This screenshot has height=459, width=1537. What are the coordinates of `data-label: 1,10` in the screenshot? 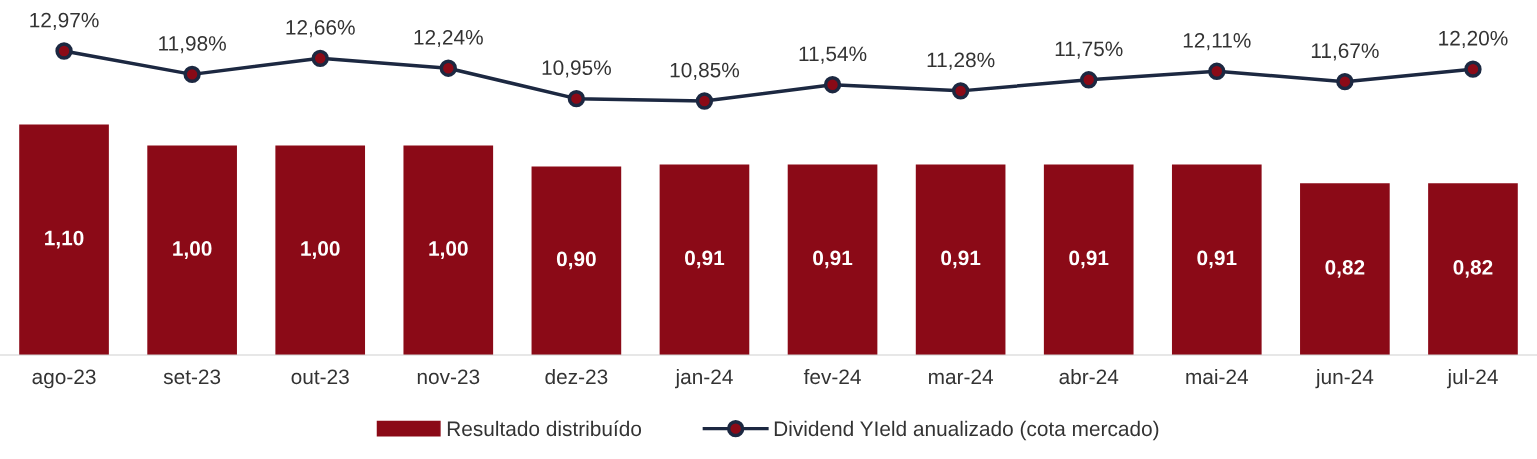 It's located at (64, 239).